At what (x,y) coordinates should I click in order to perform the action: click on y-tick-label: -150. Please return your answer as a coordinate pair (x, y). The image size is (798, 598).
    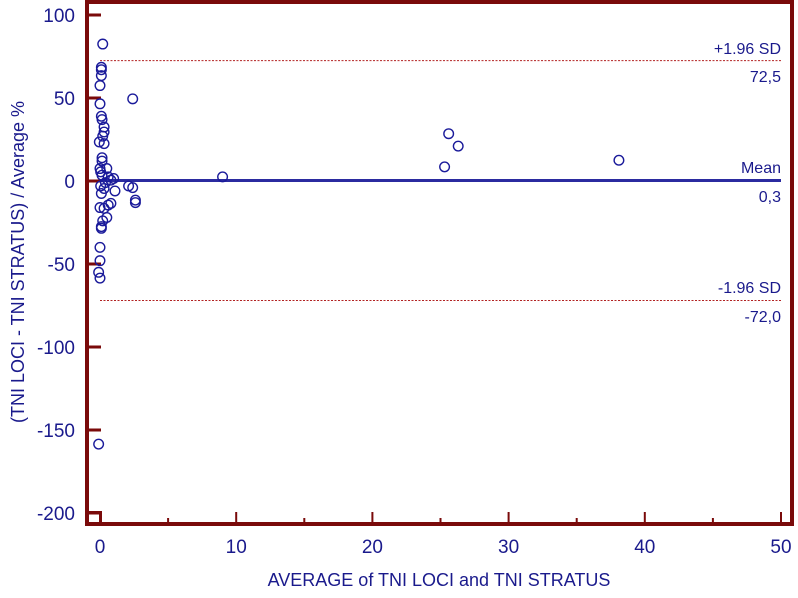
    Looking at the image, I should click on (56, 431).